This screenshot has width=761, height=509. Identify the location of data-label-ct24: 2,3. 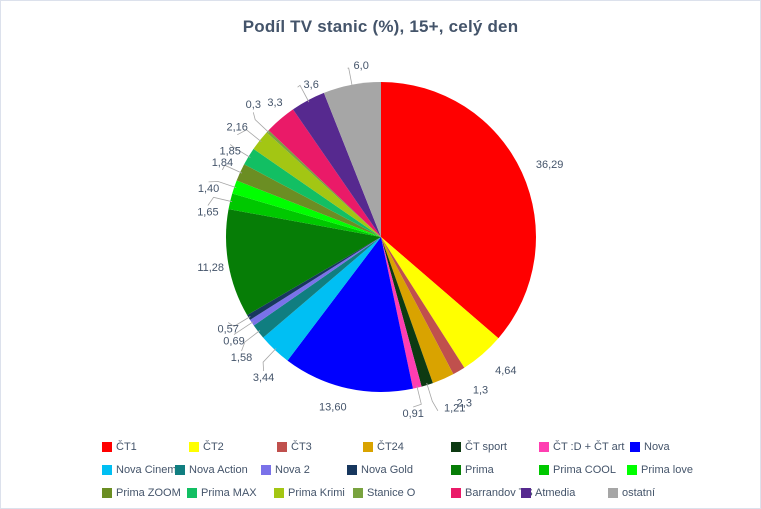
(464, 404).